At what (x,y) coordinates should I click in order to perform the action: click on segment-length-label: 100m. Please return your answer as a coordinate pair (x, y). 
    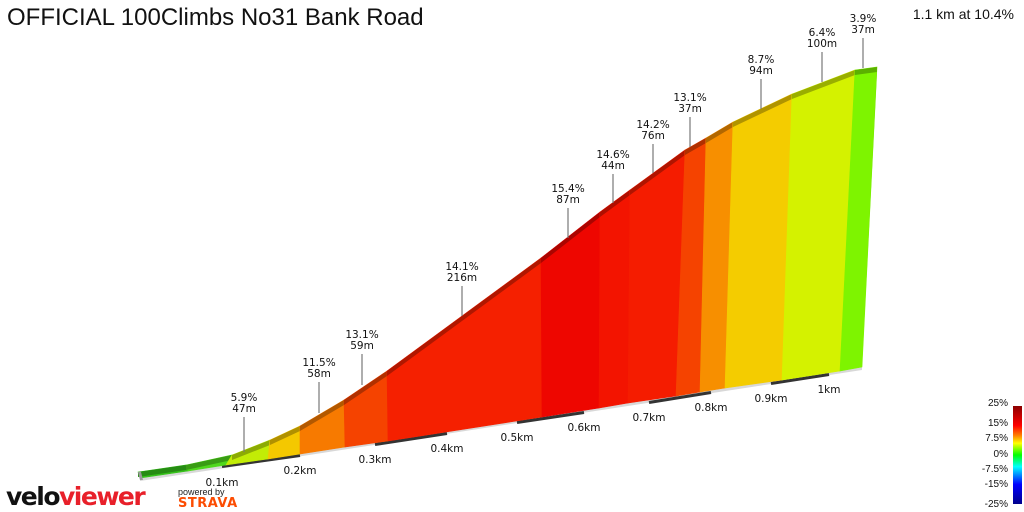
    Looking at the image, I should click on (822, 44).